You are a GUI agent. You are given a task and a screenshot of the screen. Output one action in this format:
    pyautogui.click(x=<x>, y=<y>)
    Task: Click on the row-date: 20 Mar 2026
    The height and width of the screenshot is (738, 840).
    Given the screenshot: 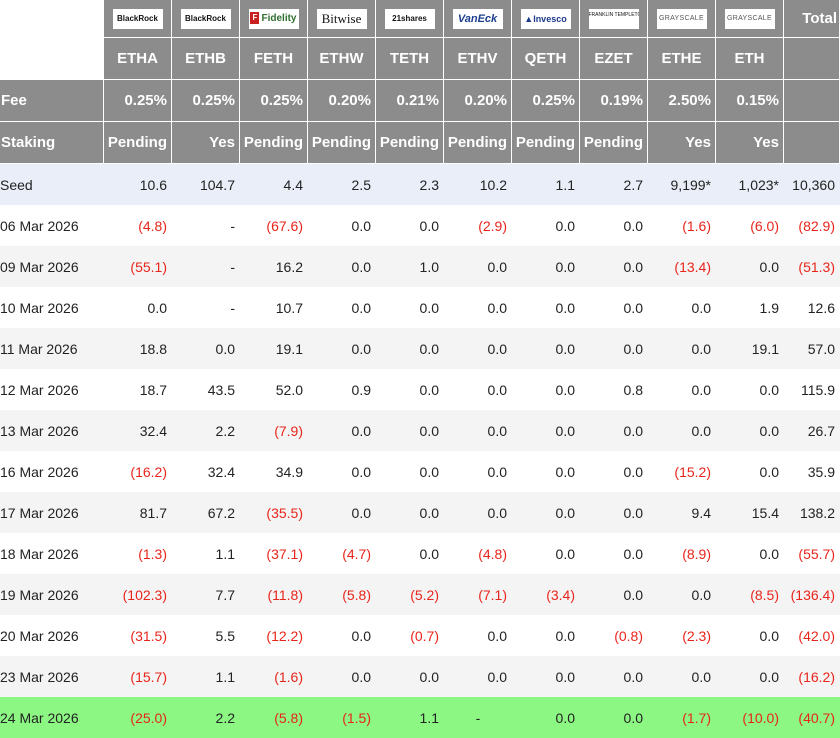 What is the action you would take?
    pyautogui.click(x=39, y=635)
    